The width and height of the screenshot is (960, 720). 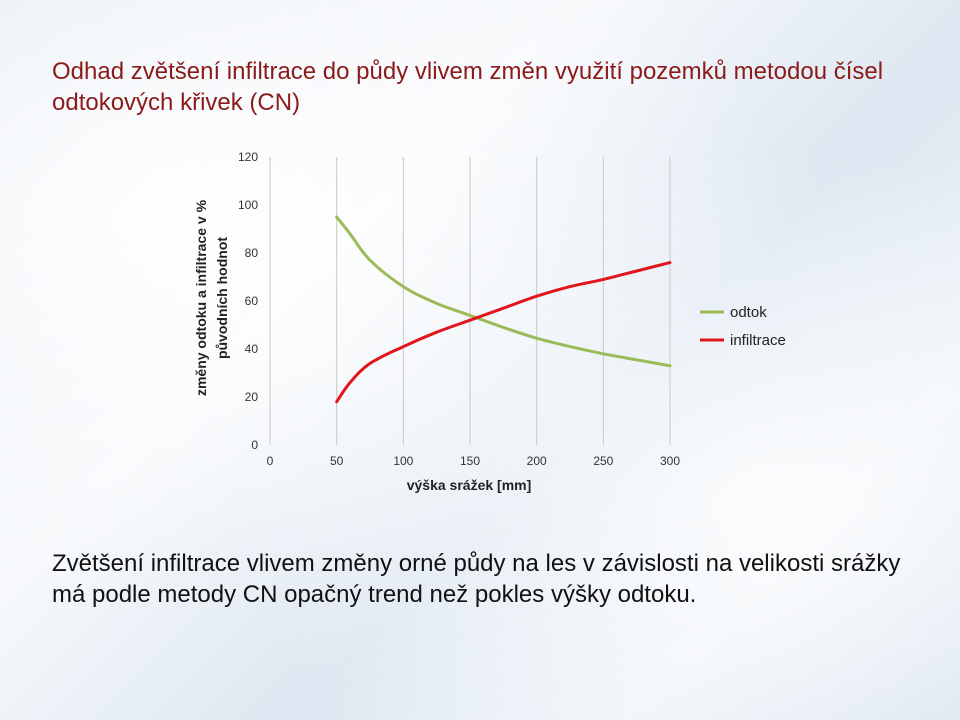 What do you see at coordinates (252, 397) in the screenshot?
I see `y-tick-label: 20` at bounding box center [252, 397].